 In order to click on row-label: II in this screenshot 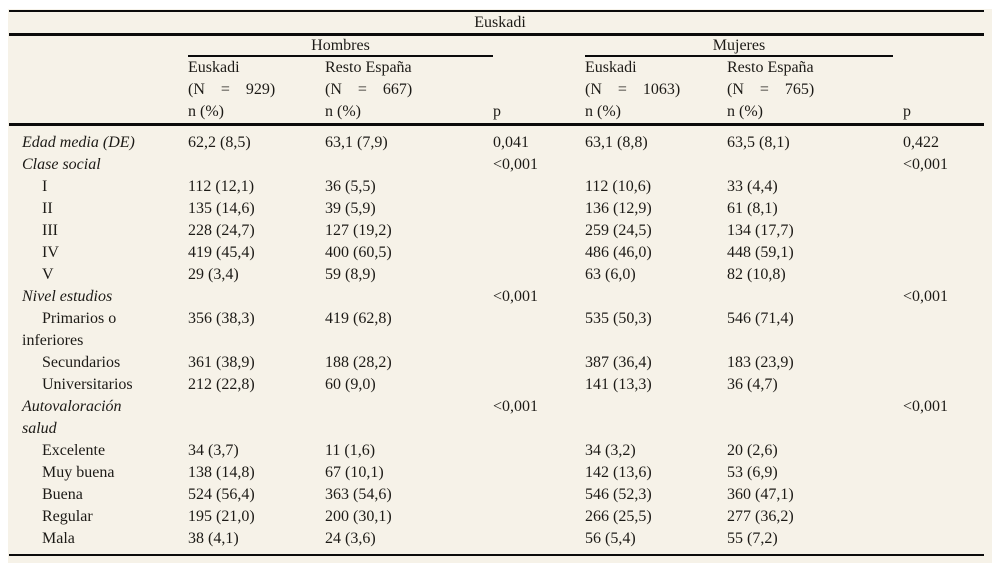, I will do `click(47, 208)`.